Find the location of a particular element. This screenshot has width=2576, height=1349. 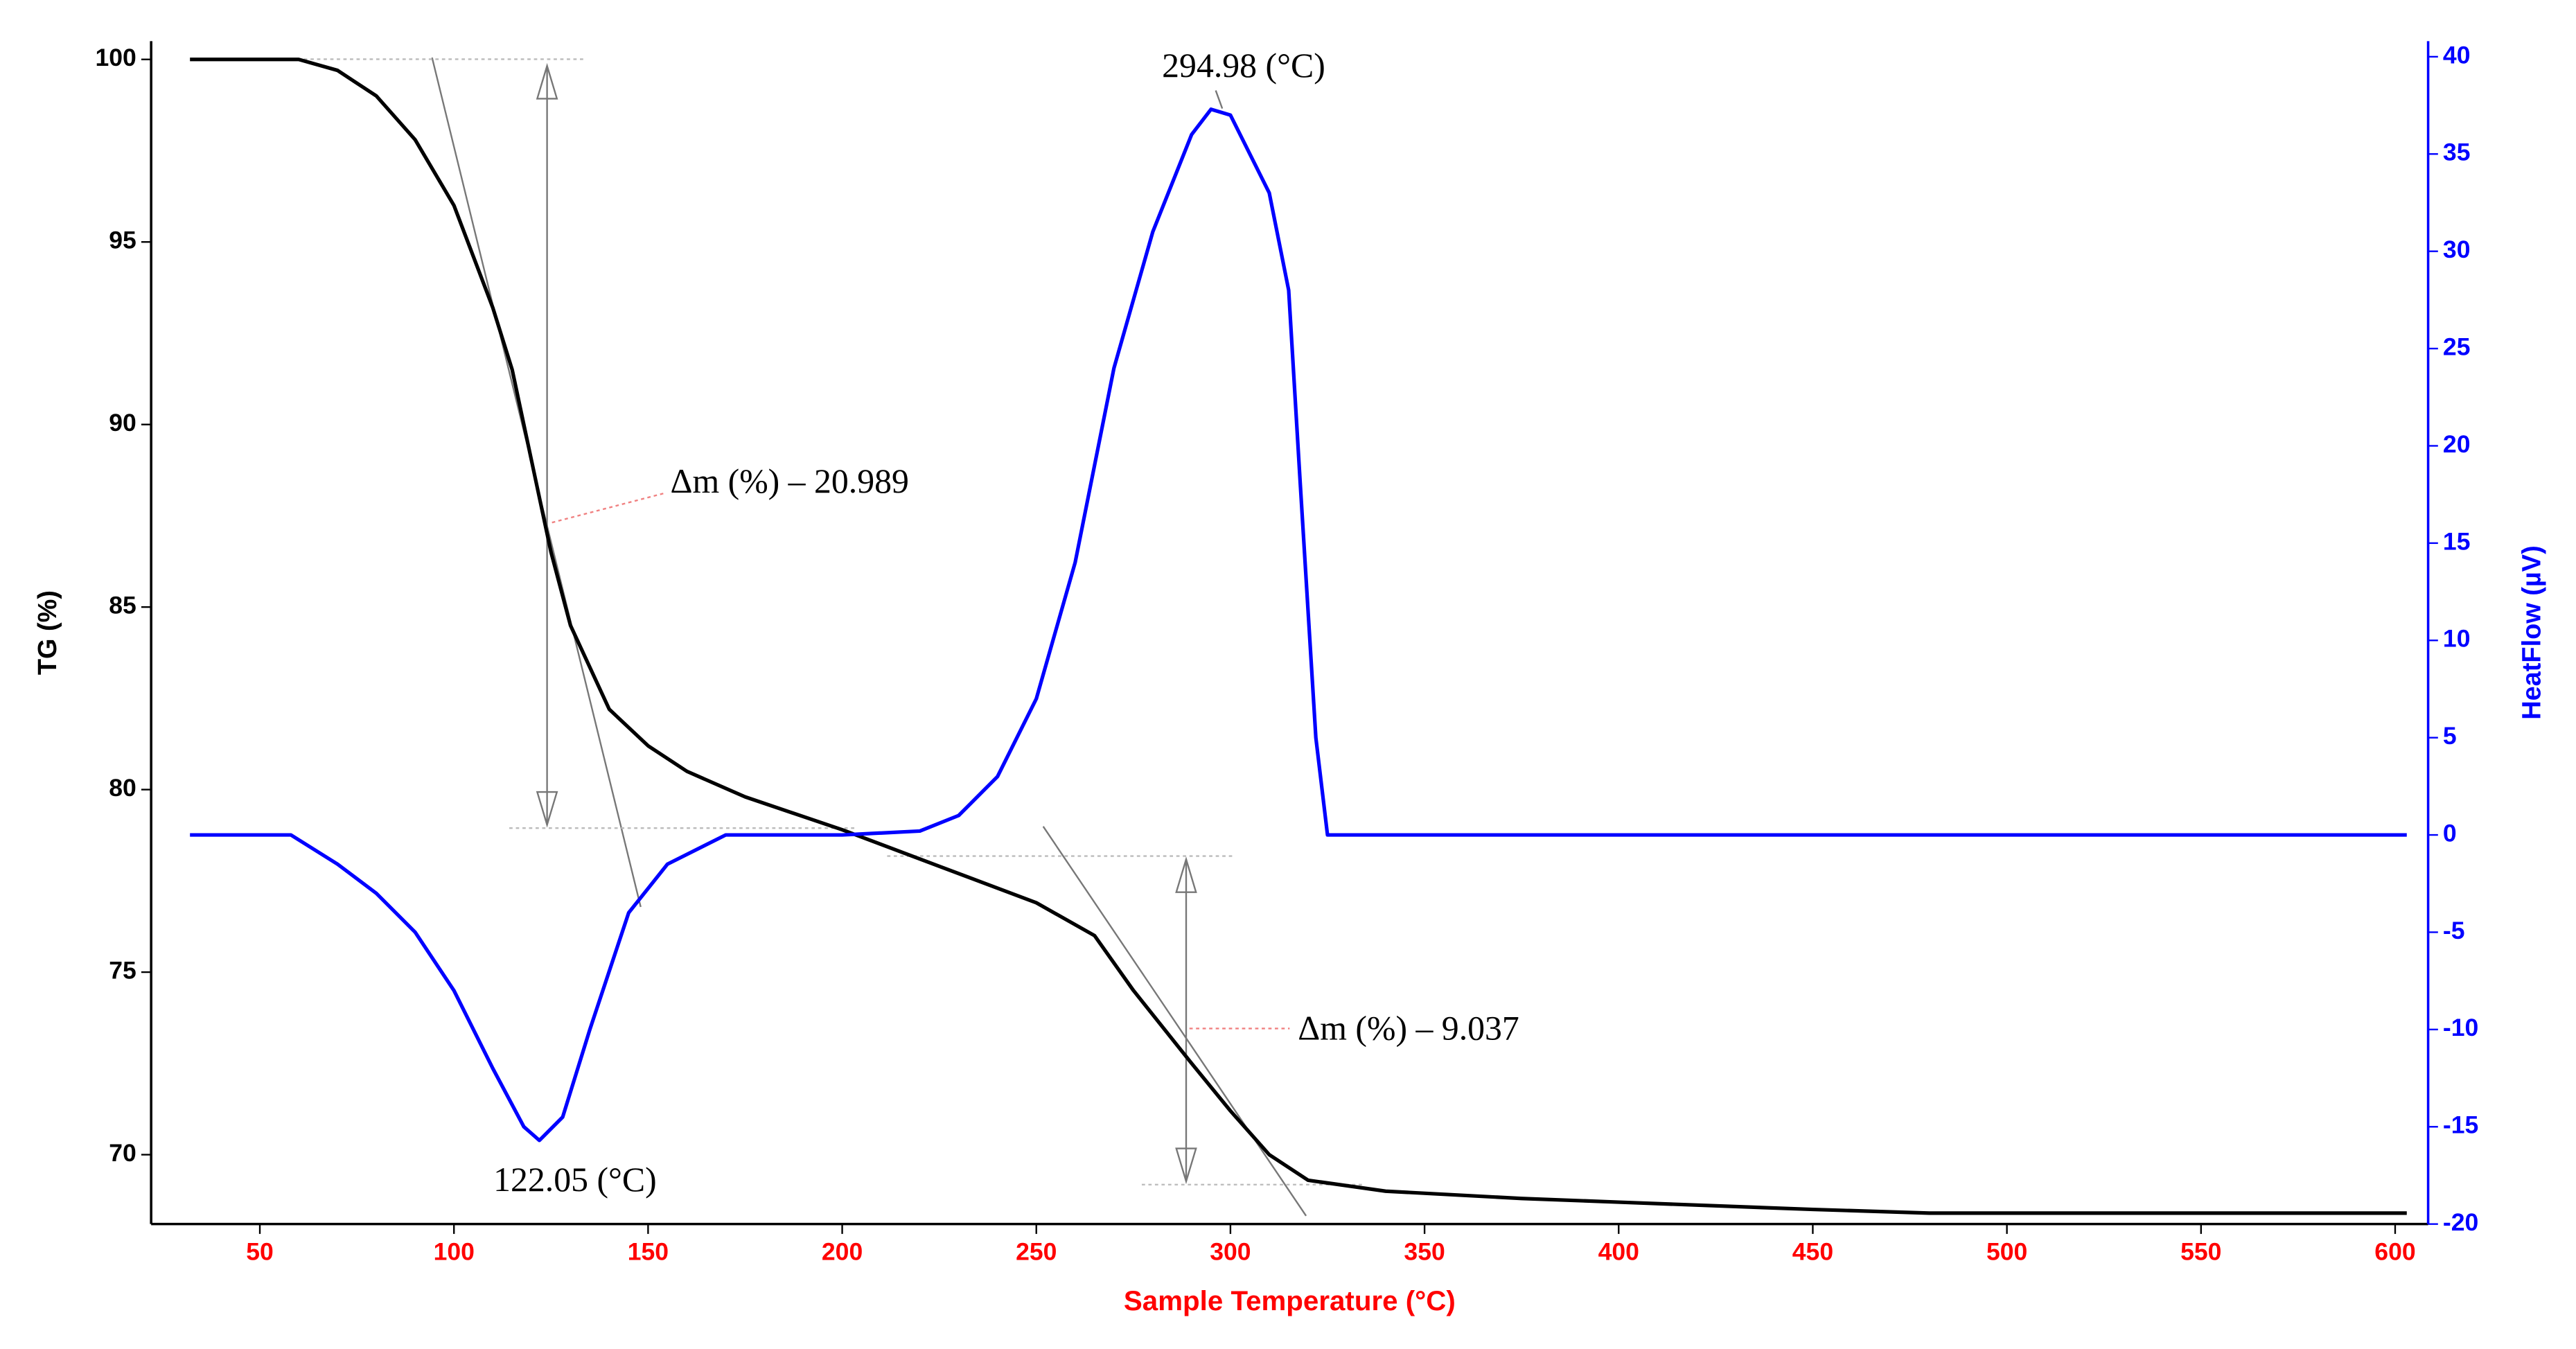

x-tick-label: 450 is located at coordinates (1812, 1252).